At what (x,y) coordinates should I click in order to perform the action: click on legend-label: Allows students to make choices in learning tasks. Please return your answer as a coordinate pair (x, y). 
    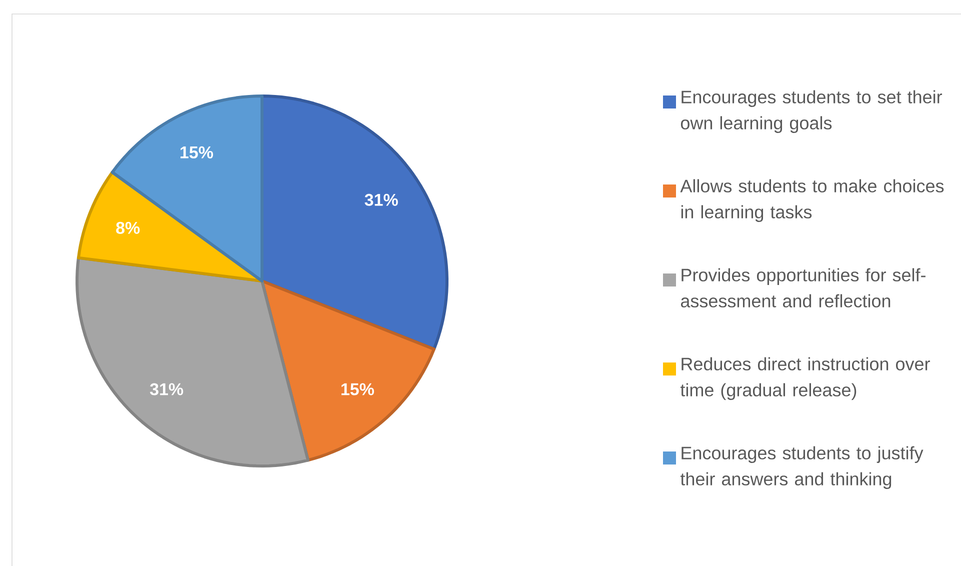
    Looking at the image, I should click on (812, 200).